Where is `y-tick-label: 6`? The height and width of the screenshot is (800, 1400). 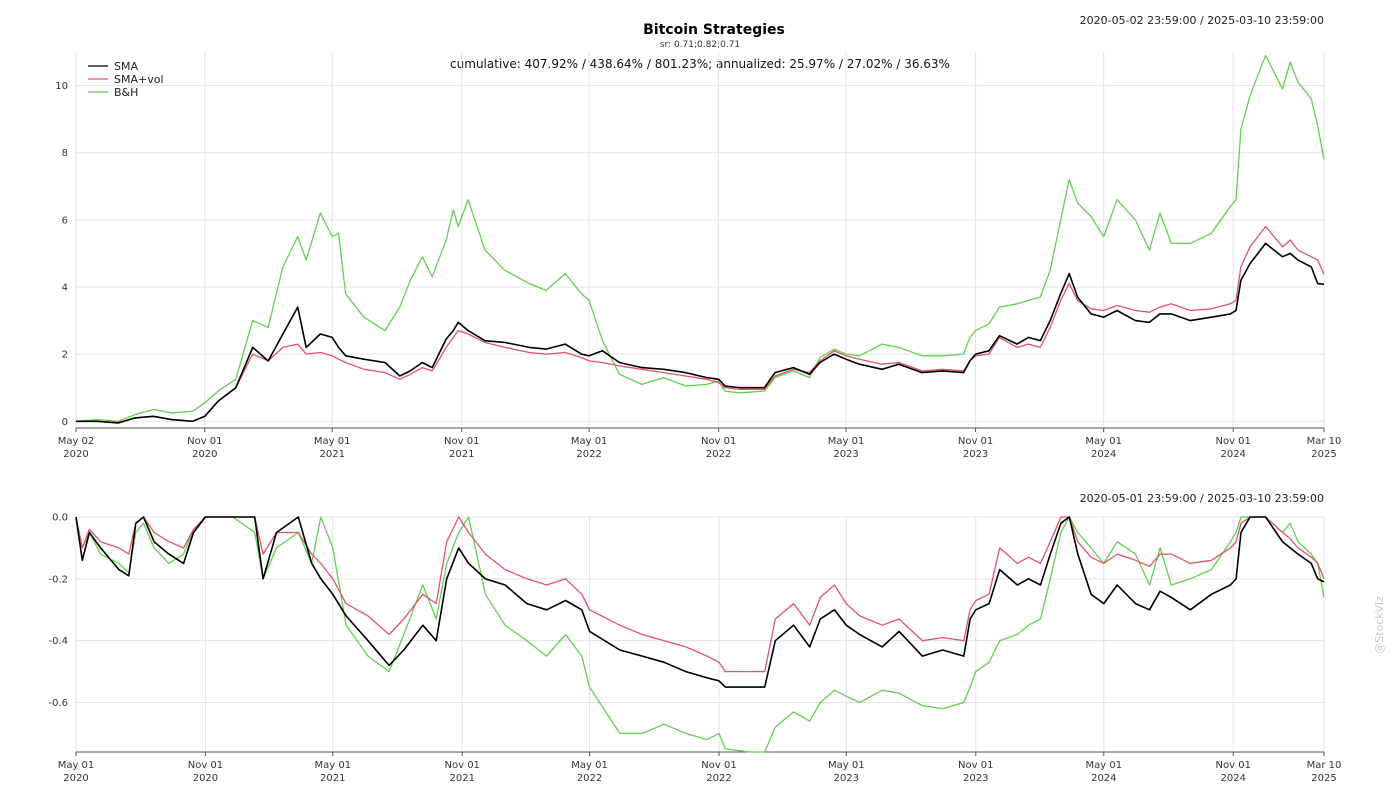
y-tick-label: 6 is located at coordinates (65, 220).